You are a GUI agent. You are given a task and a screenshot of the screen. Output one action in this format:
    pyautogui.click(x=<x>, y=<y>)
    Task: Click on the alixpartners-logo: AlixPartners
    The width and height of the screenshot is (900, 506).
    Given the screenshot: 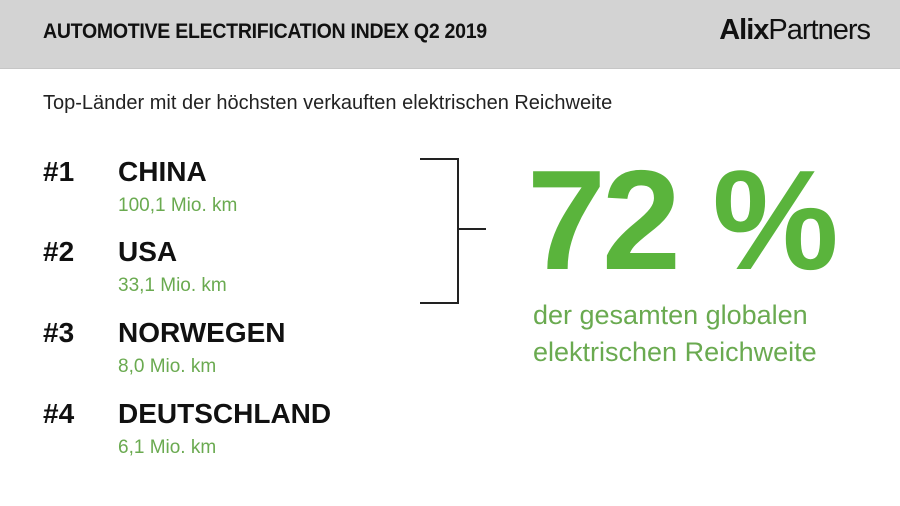 What is the action you would take?
    pyautogui.click(x=795, y=30)
    